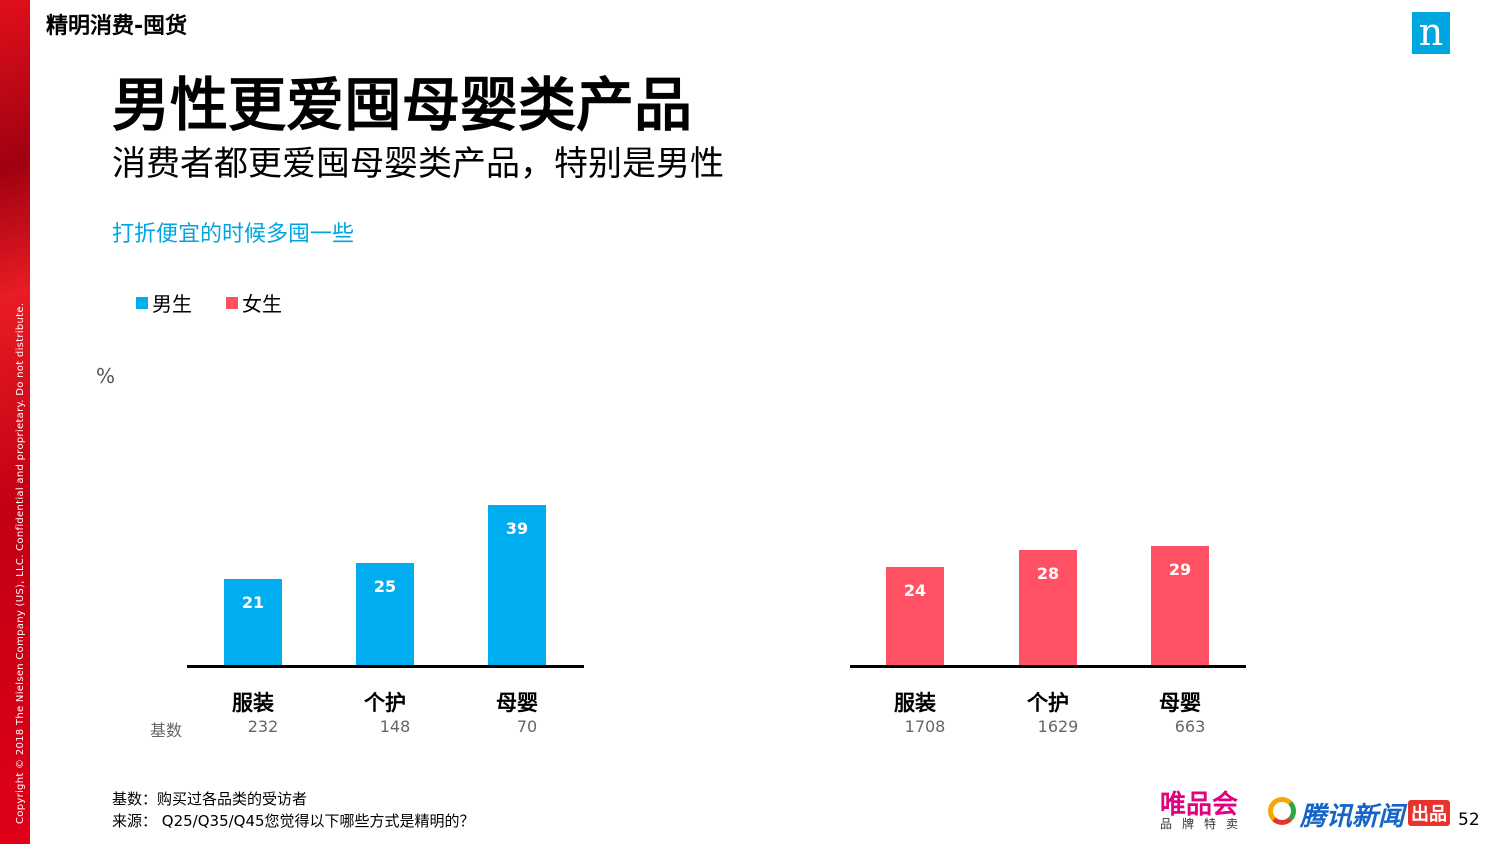  What do you see at coordinates (517, 528) in the screenshot?
I see `data-label: 39` at bounding box center [517, 528].